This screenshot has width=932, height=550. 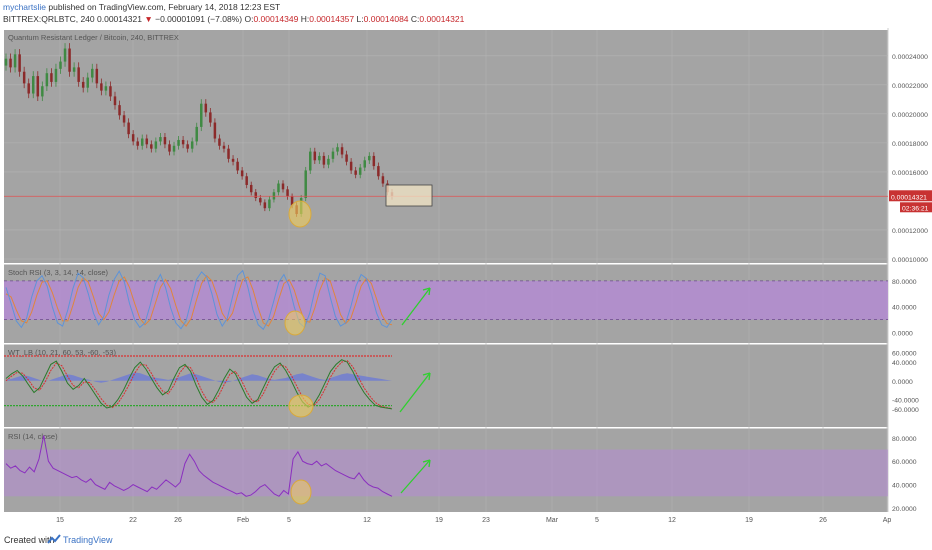 I want to click on price-target-box, so click(x=409, y=195).